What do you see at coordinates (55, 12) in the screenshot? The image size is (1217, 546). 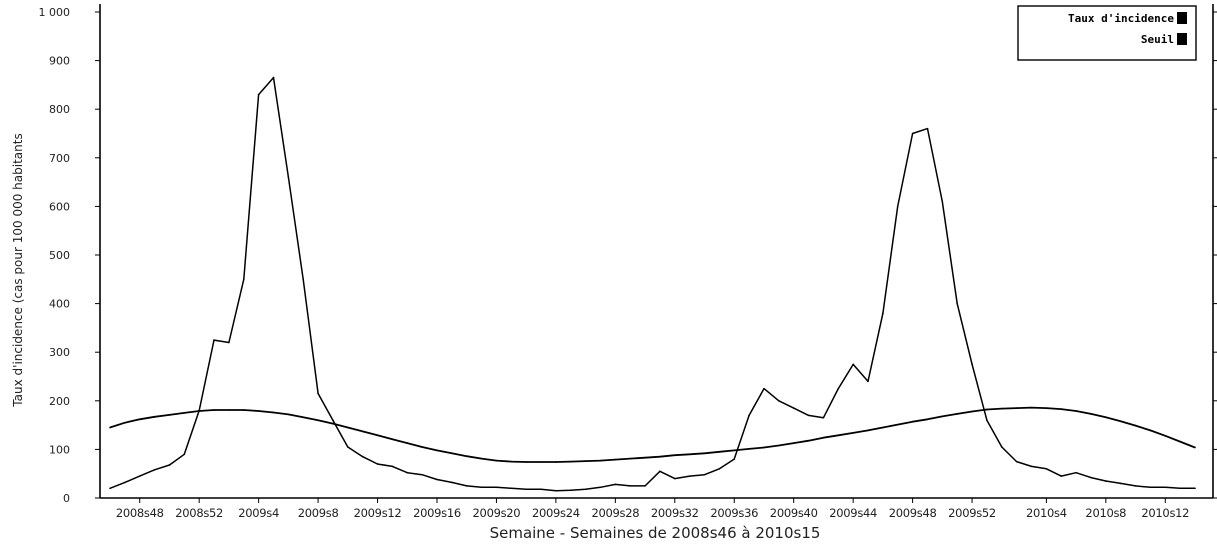 I see `y-tick-label: 1 000` at bounding box center [55, 12].